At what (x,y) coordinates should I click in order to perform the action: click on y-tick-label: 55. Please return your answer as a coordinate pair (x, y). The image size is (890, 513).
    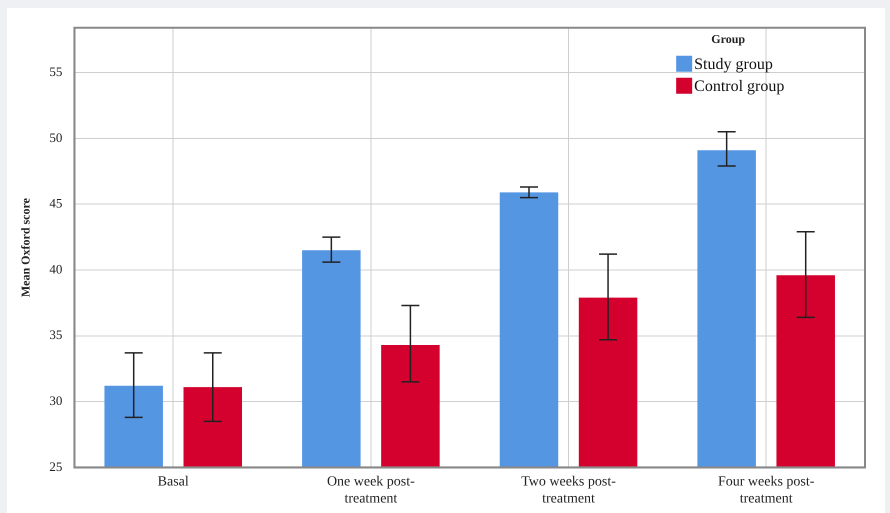
    Looking at the image, I should click on (55, 71).